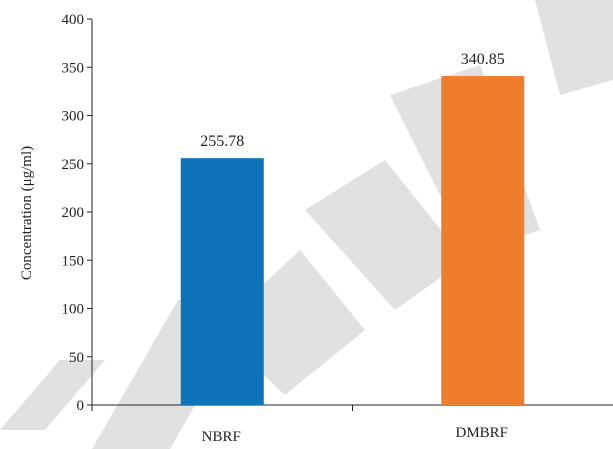  I want to click on y-tick-label: 100, so click(73, 310).